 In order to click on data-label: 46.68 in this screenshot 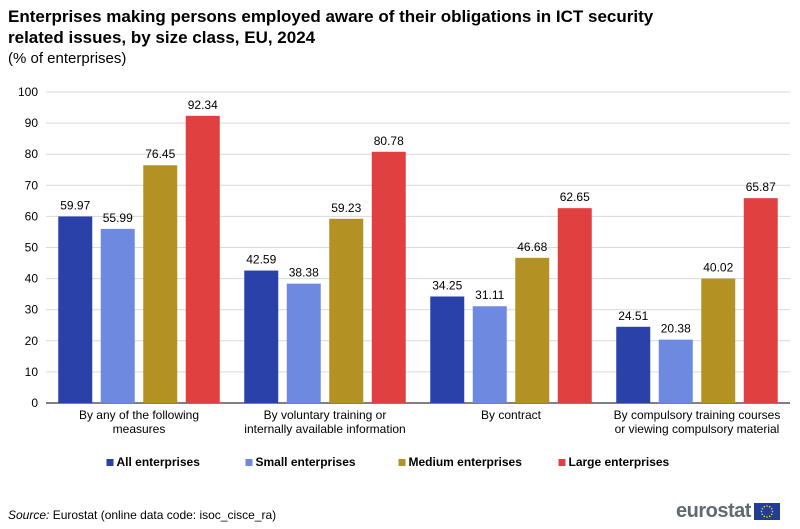, I will do `click(532, 247)`.